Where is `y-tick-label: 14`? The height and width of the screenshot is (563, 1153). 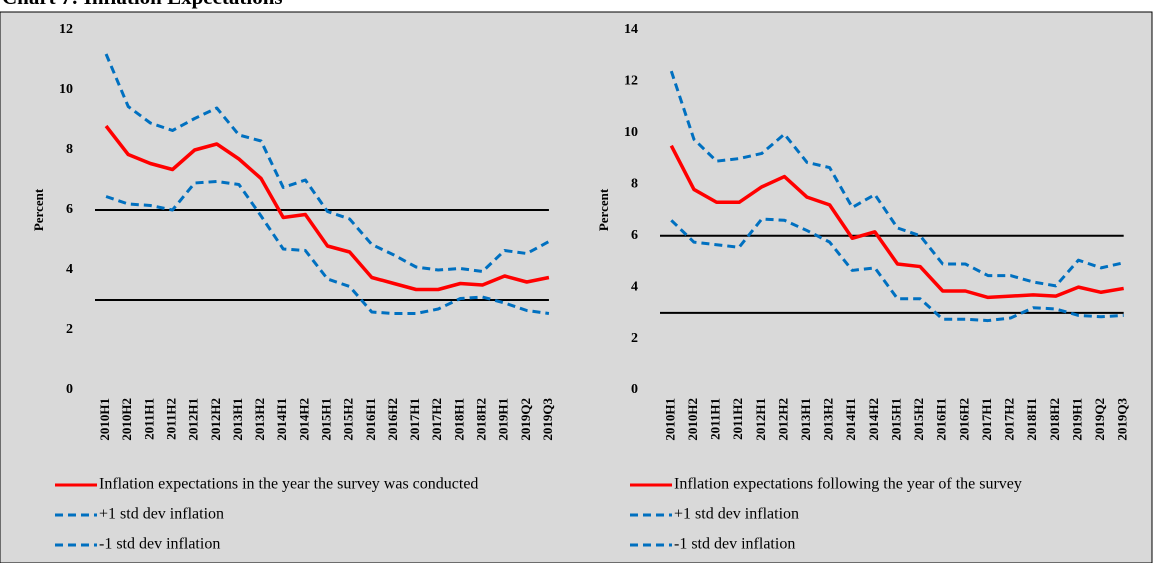 y-tick-label: 14 is located at coordinates (631, 29).